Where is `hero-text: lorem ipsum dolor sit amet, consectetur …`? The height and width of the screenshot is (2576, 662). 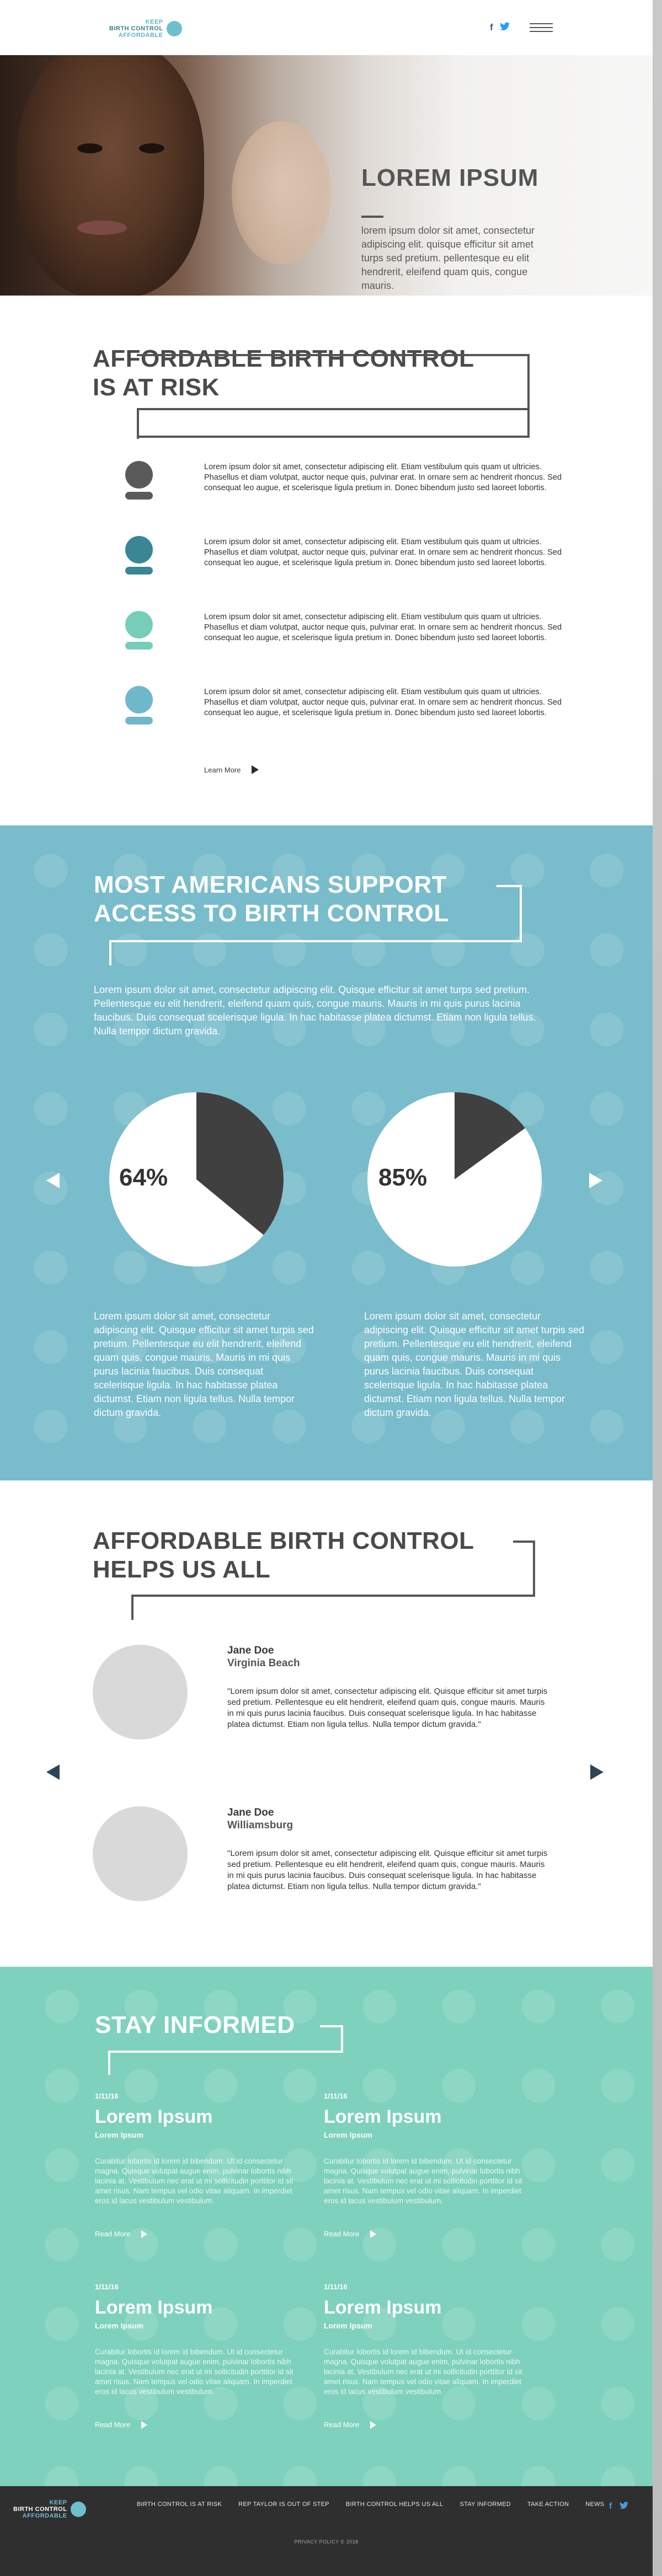
hero-text: lorem ipsum dolor sit amet, consectetur … is located at coordinates (448, 258).